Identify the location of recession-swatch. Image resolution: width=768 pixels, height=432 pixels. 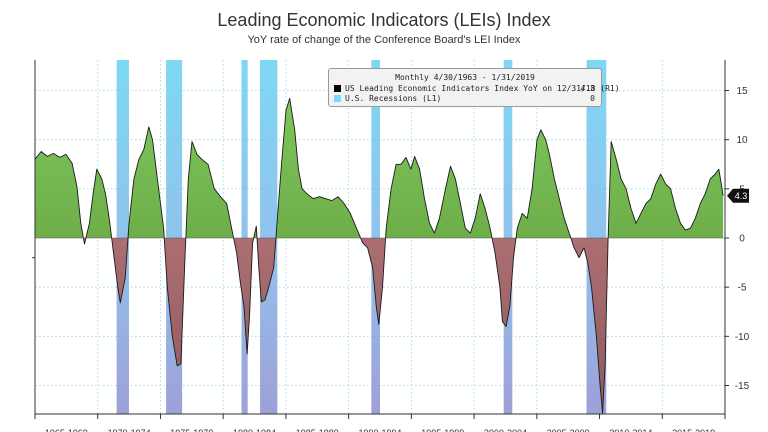
(337, 98).